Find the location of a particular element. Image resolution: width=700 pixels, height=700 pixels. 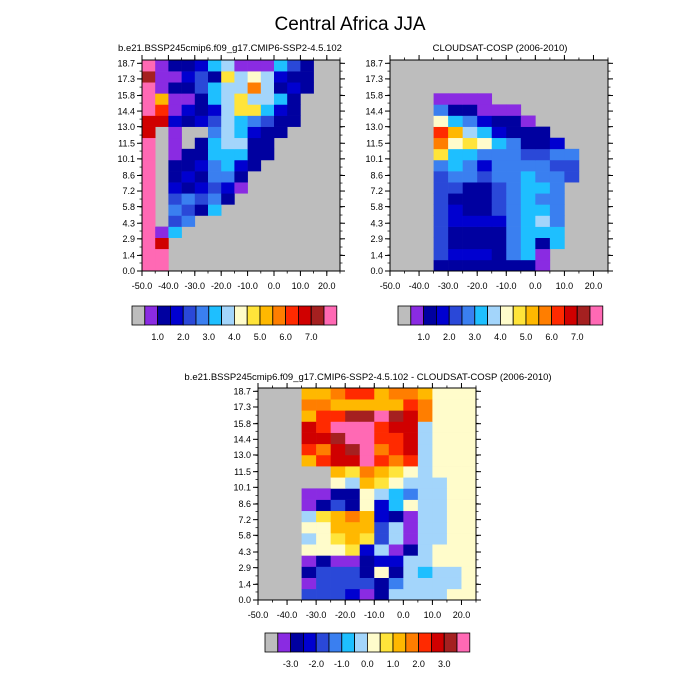

colorbar-label: 4.0 is located at coordinates (500, 337).